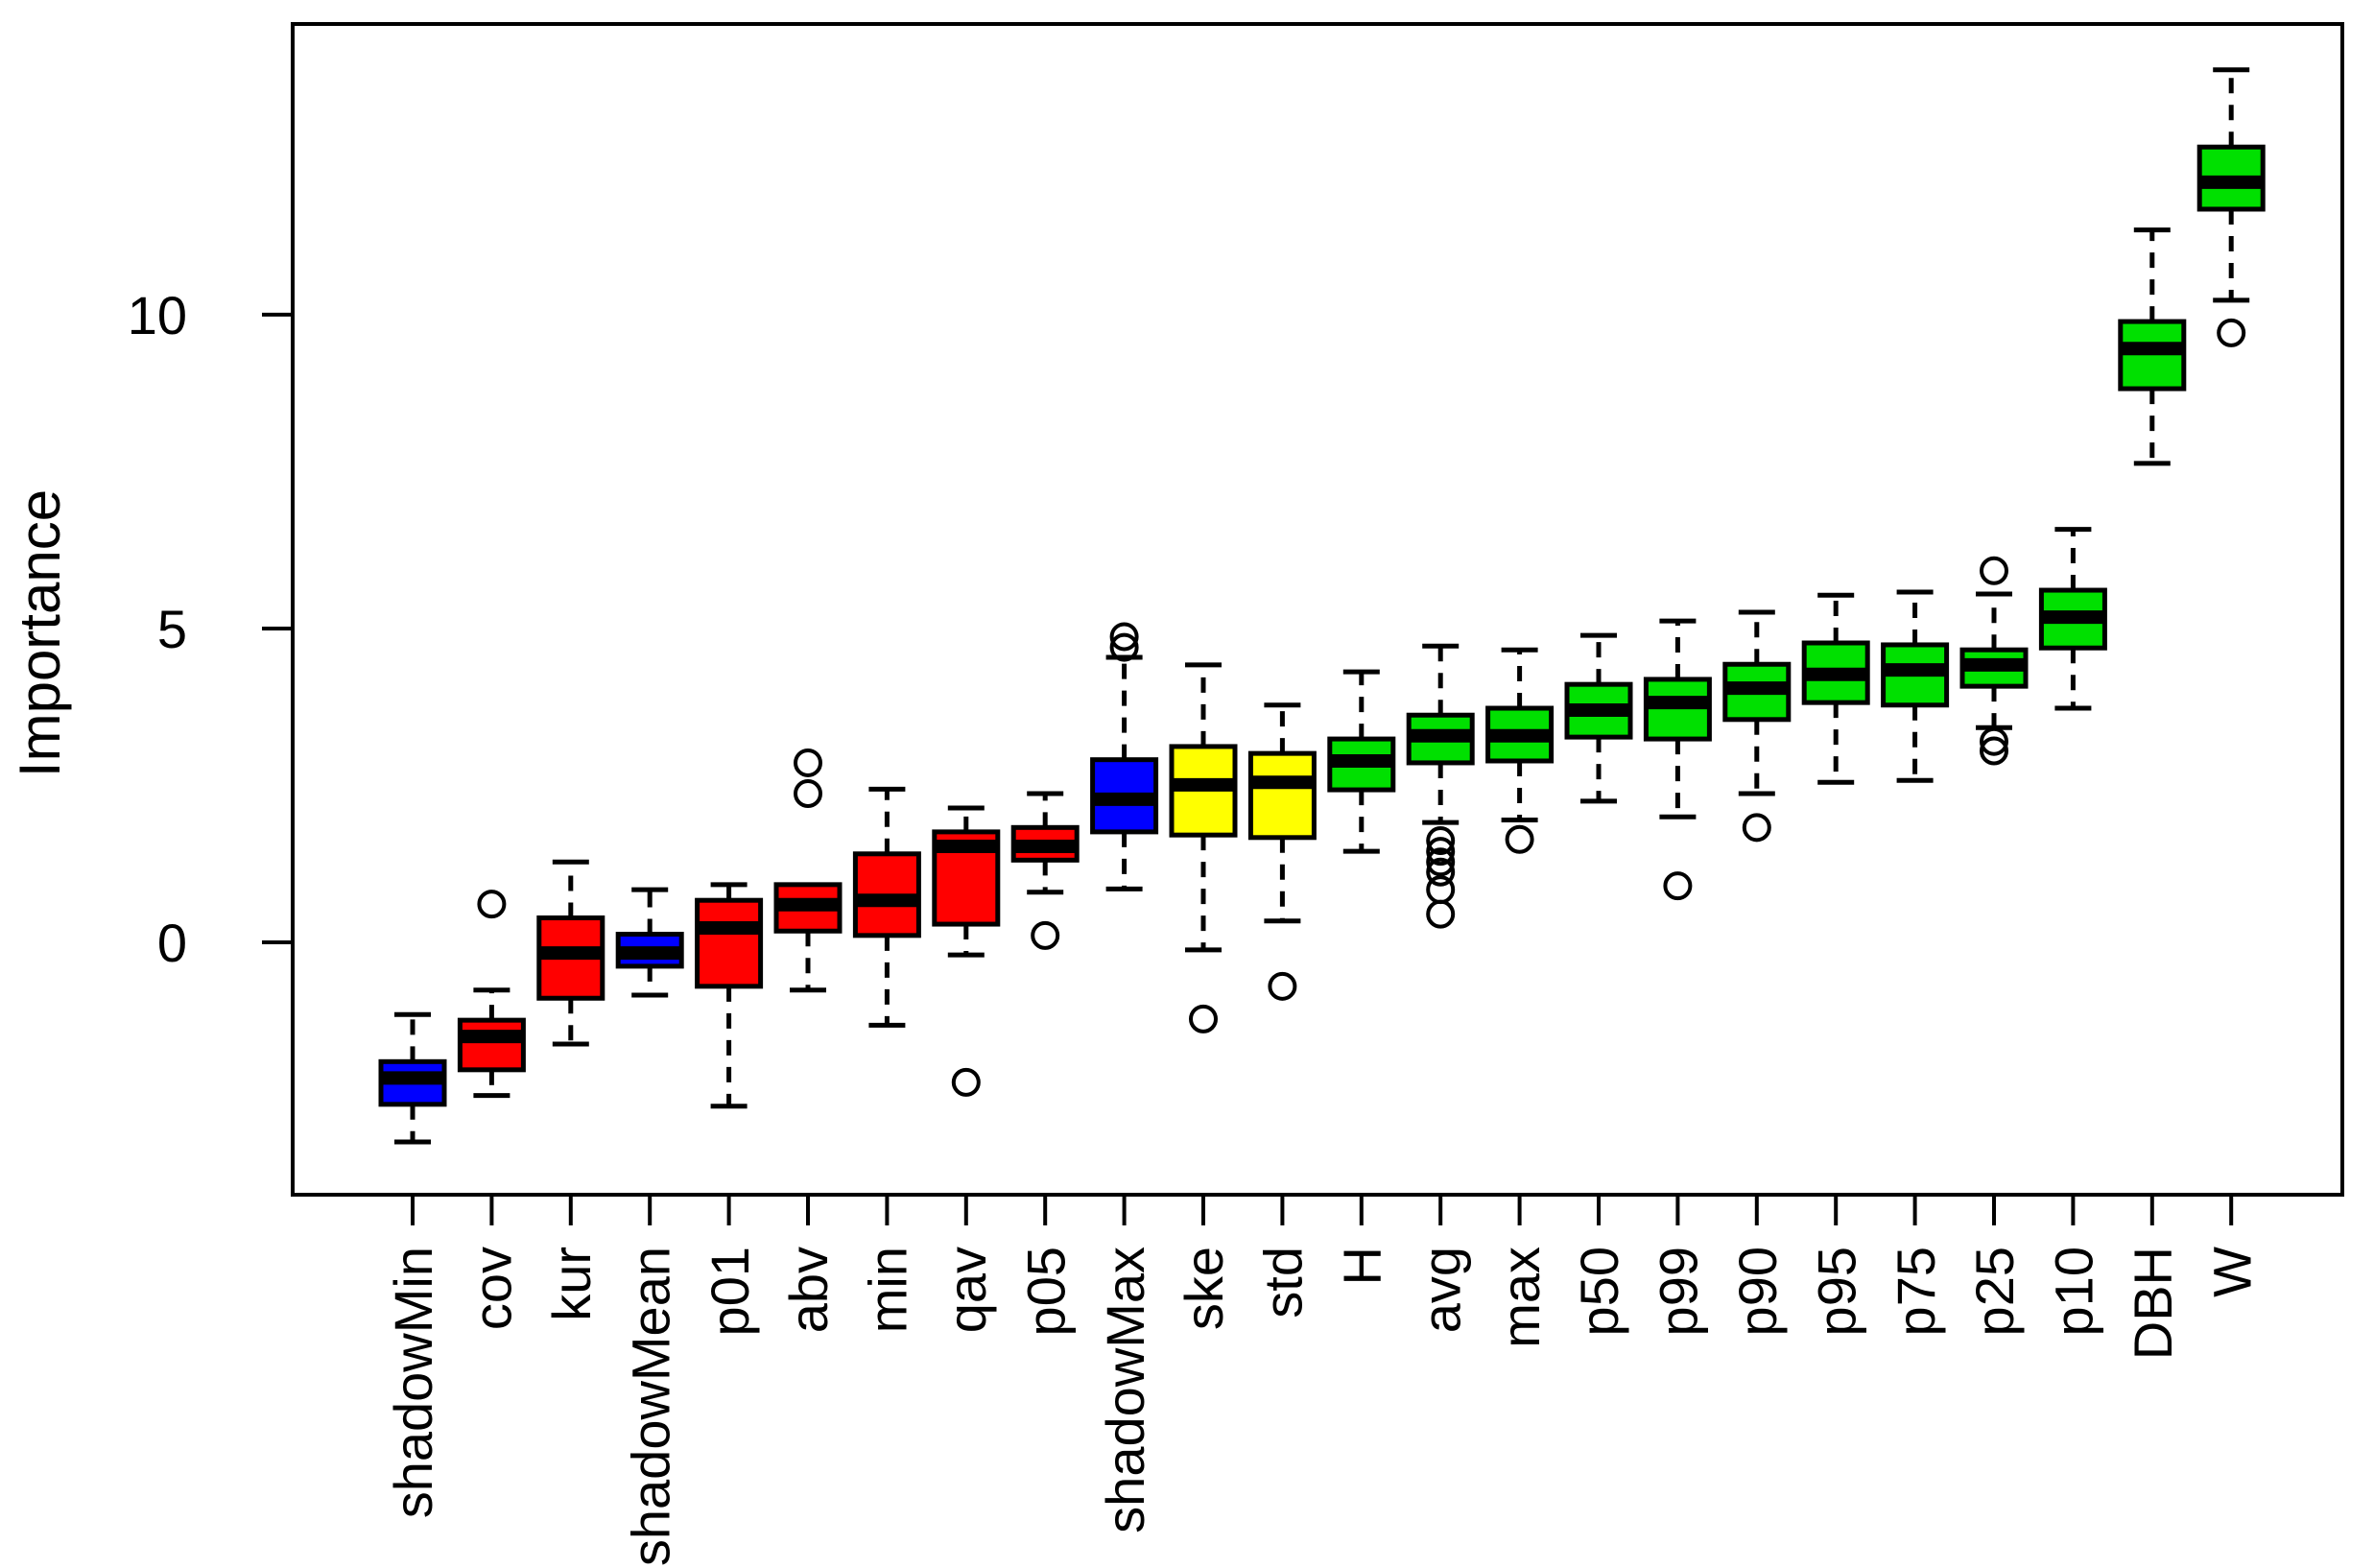 This screenshot has width=2374, height=1568. I want to click on boxplot-group-shadowMin: shadowMin, so click(412, 1264).